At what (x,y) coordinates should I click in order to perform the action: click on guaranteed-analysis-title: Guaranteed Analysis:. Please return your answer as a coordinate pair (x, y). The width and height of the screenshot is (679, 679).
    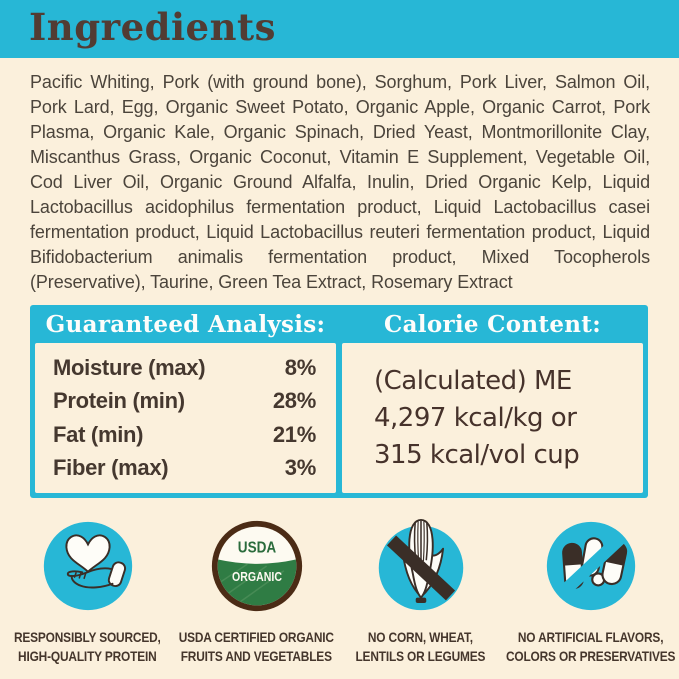
    Looking at the image, I should click on (185, 324).